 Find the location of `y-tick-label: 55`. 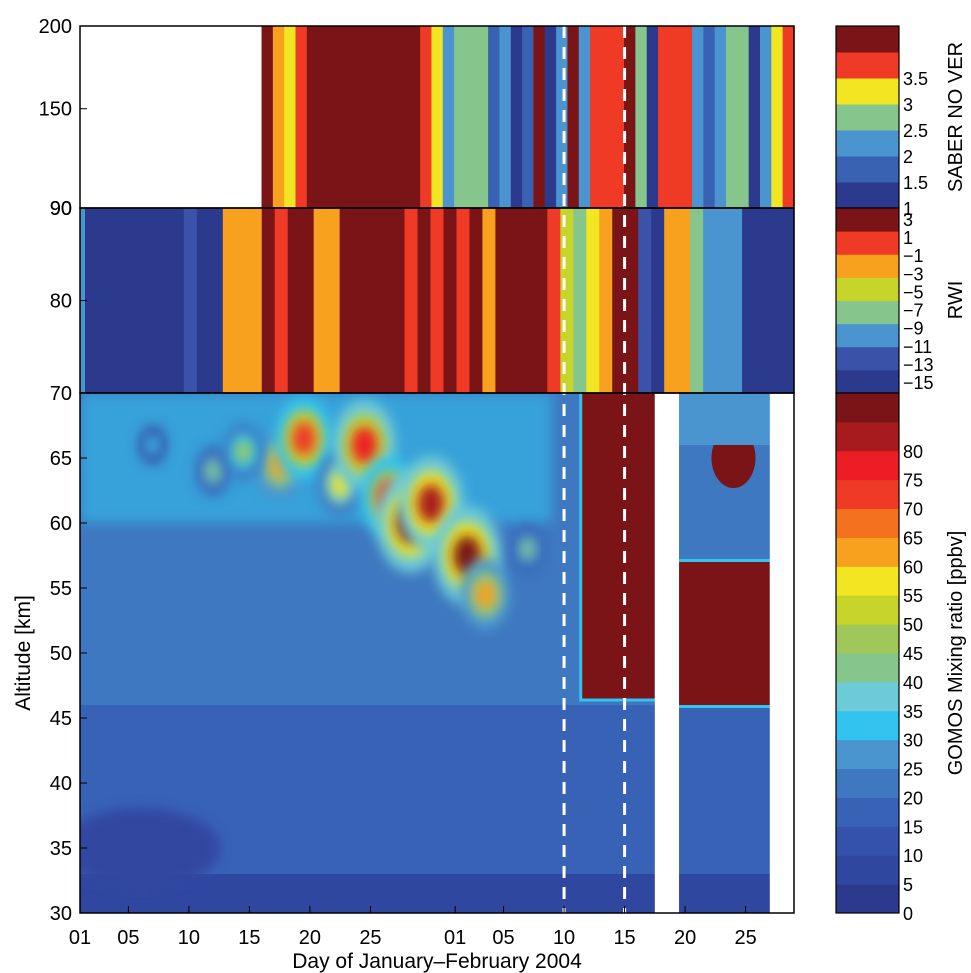

y-tick-label: 55 is located at coordinates (61, 589).